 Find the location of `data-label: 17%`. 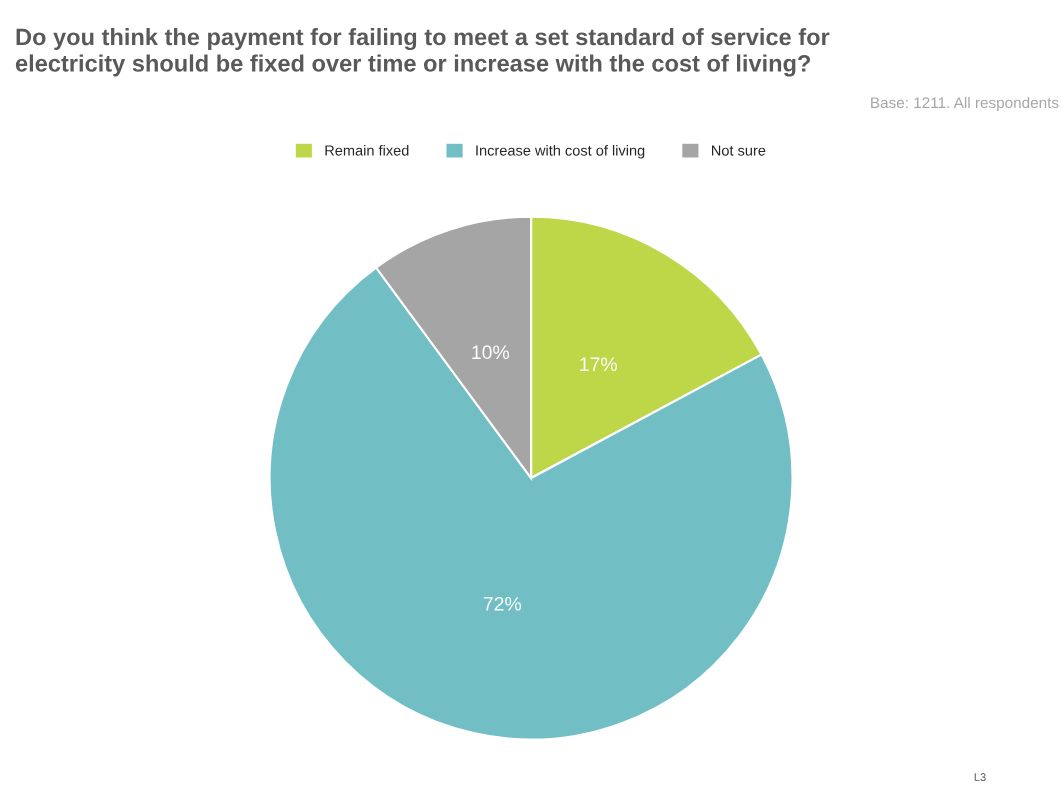

data-label: 17% is located at coordinates (598, 364).